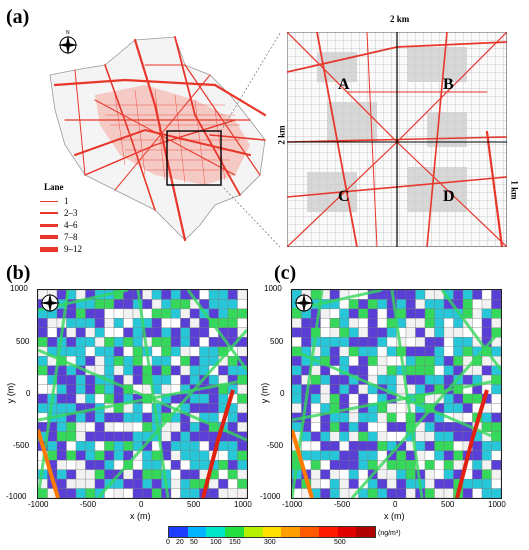 The image size is (529, 550). I want to click on y-tick-b-1: 500, so click(23, 341).